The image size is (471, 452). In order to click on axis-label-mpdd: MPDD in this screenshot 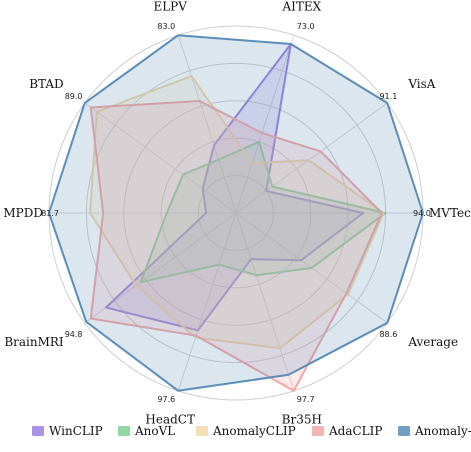, I will do `click(23, 213)`.